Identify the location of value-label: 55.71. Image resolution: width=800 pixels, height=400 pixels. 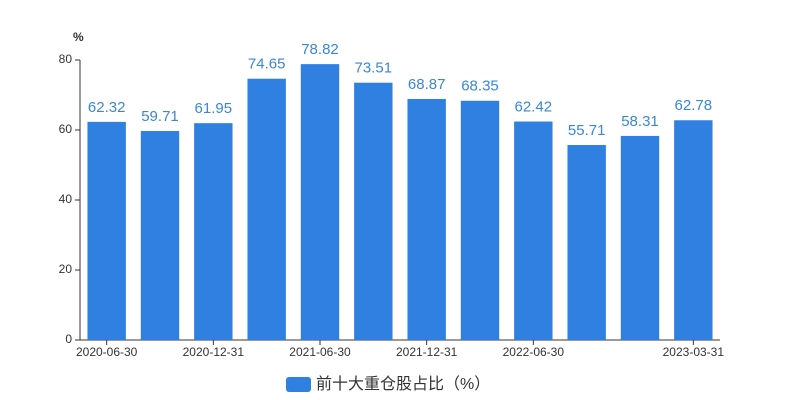
(587, 130).